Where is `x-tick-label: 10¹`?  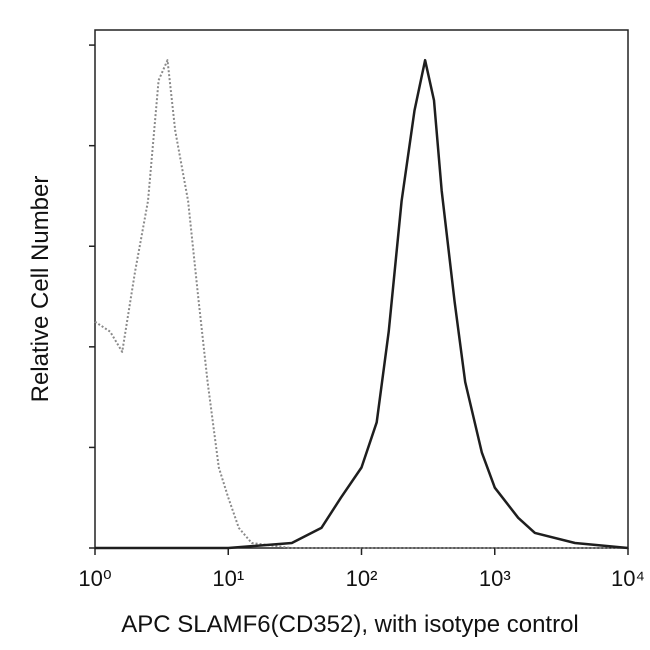
x-tick-label: 10¹ is located at coordinates (228, 578).